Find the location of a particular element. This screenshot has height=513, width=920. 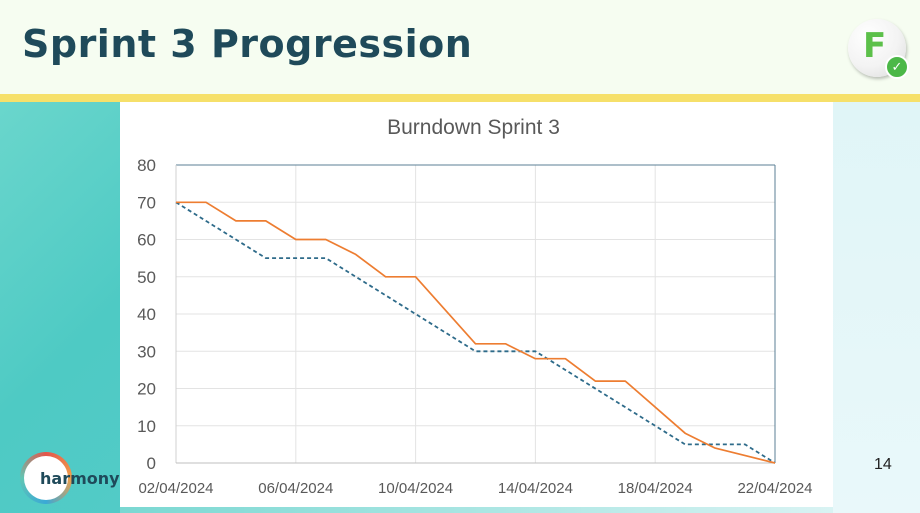

y-tick-label: 20 is located at coordinates (146, 389).